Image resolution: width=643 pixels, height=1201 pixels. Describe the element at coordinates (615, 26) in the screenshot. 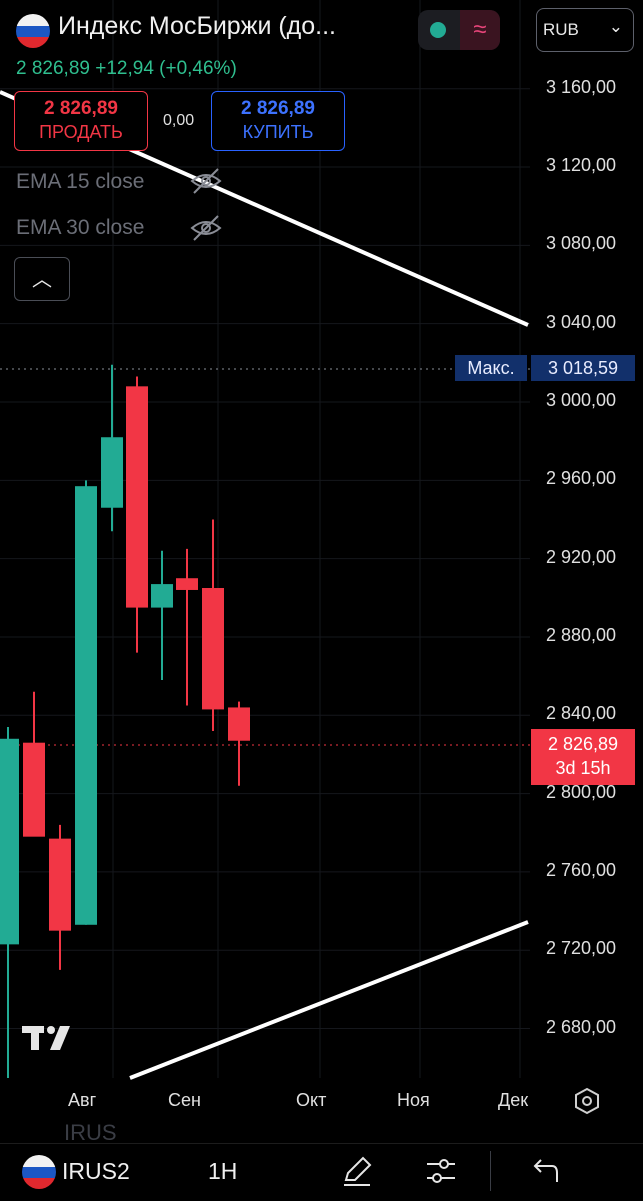

I see `chevron-down-icon: ⌄` at that location.